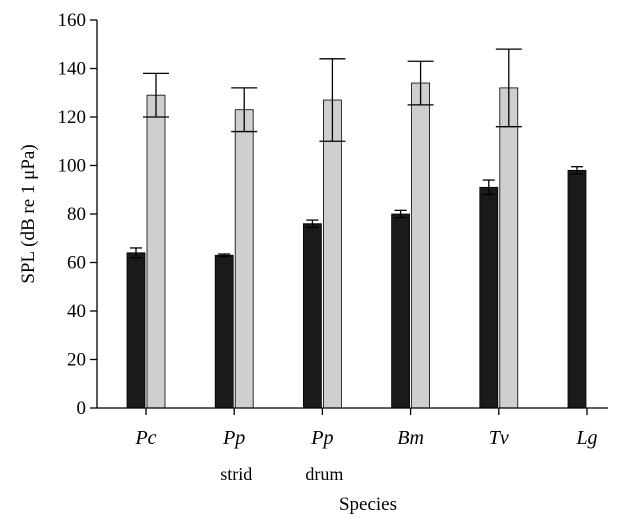  I want to click on y-tick-label: 160, so click(72, 20).